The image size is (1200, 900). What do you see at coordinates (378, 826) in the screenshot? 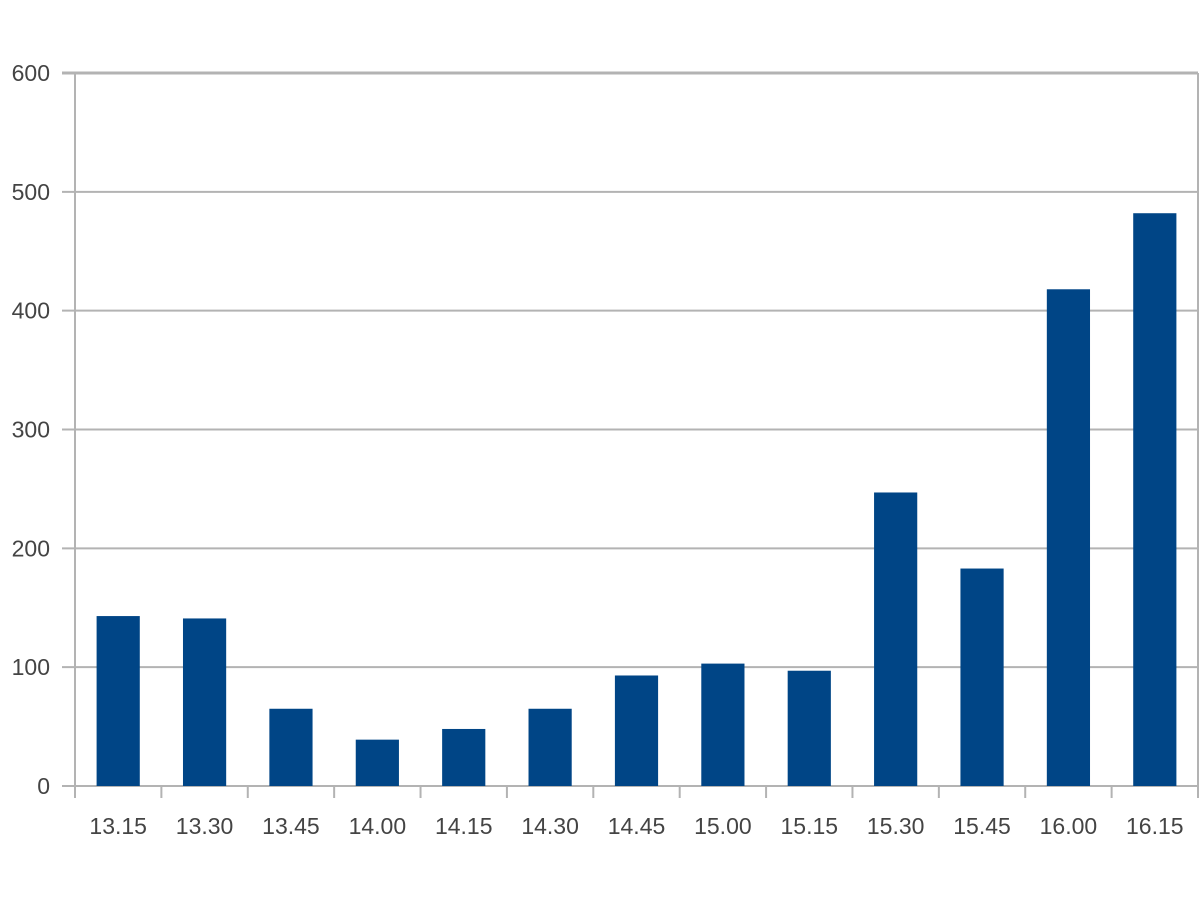
I see `x-tick-label: 14.00` at bounding box center [378, 826].